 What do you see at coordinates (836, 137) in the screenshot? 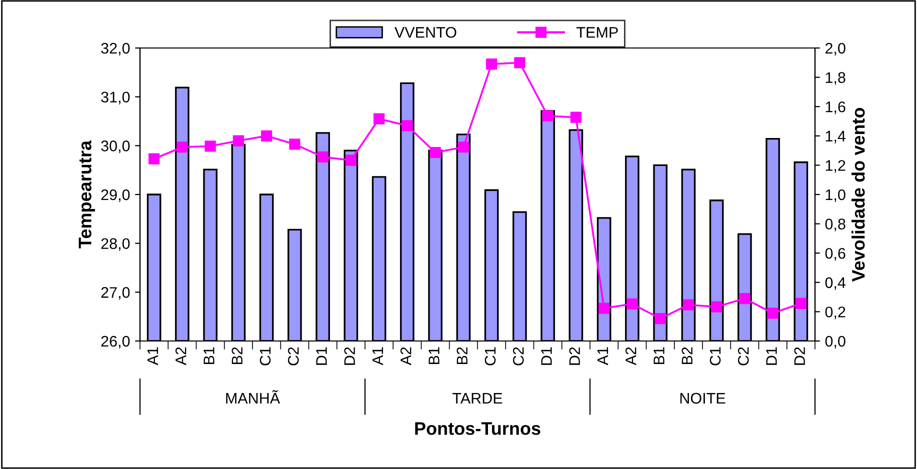
I see `y2-tick-label: 1,4` at bounding box center [836, 137].